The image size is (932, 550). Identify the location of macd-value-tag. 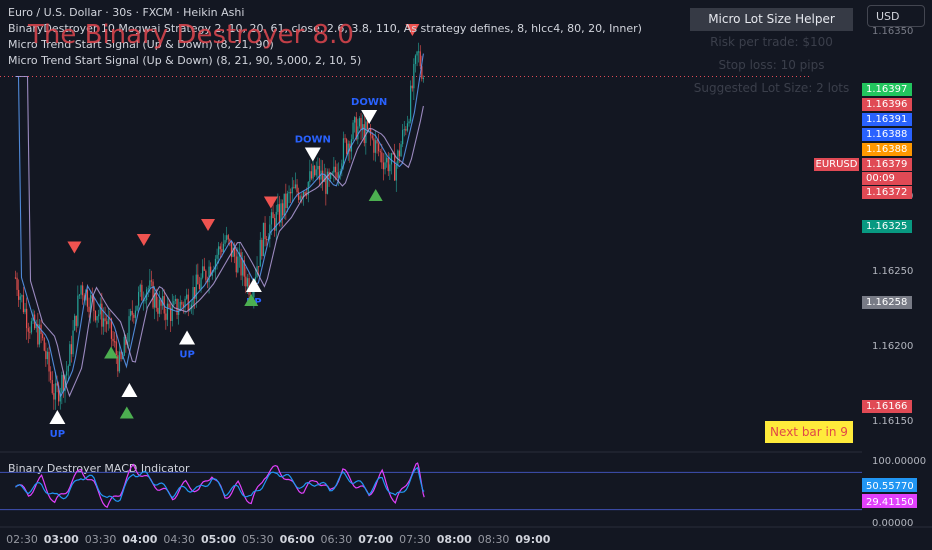
(889, 485).